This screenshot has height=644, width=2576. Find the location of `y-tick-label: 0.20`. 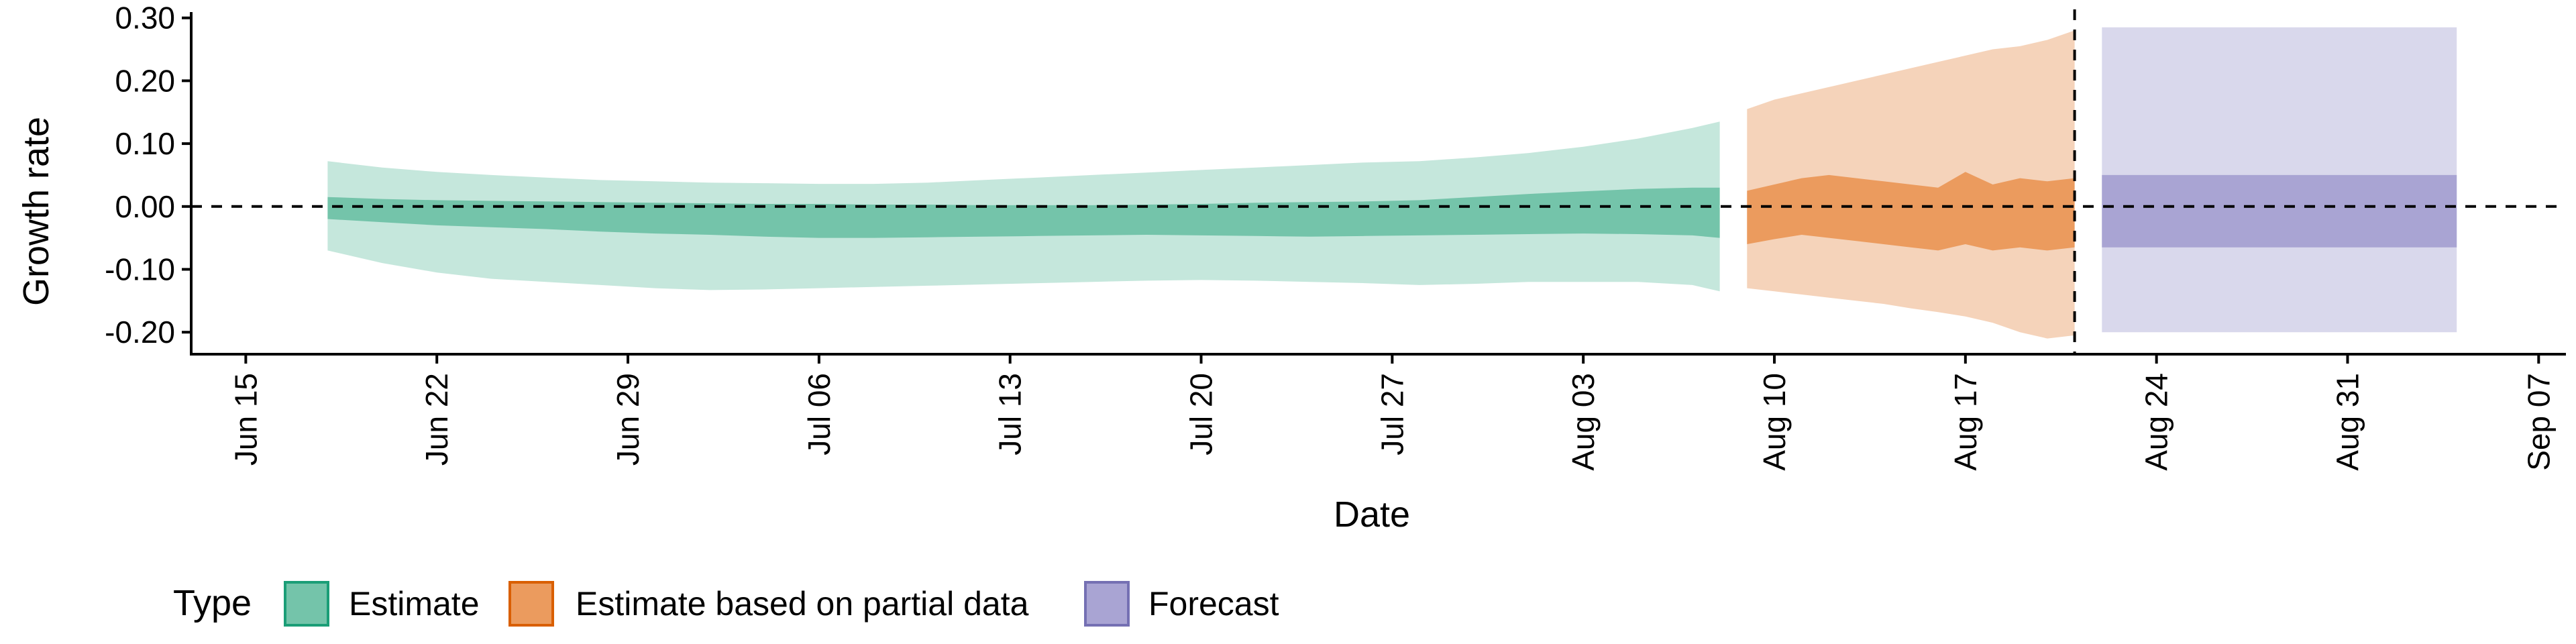

y-tick-label: 0.20 is located at coordinates (145, 80).